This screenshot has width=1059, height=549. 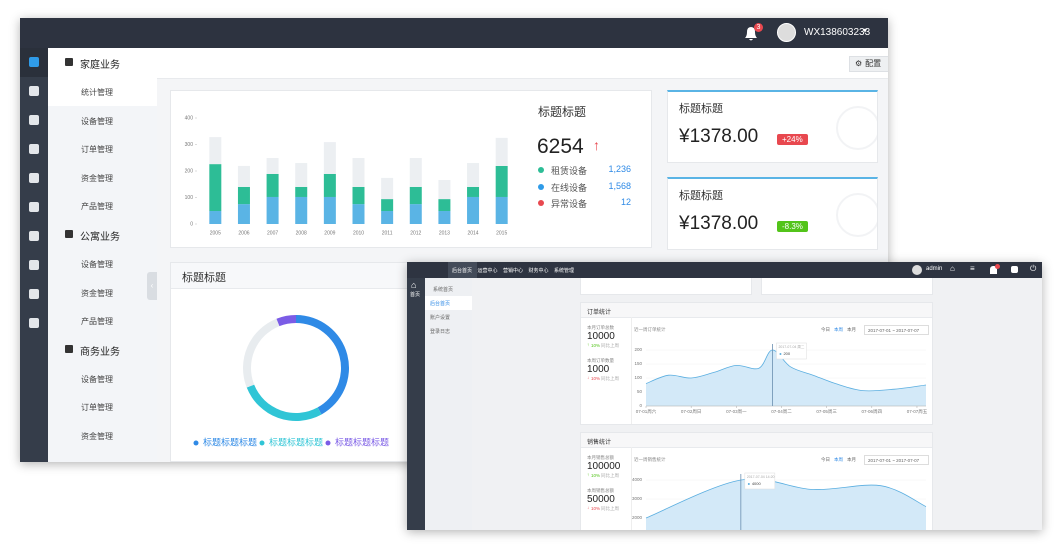 I want to click on stat-card: 标题标题 ¥1378.00 +24%, so click(x=772, y=126).